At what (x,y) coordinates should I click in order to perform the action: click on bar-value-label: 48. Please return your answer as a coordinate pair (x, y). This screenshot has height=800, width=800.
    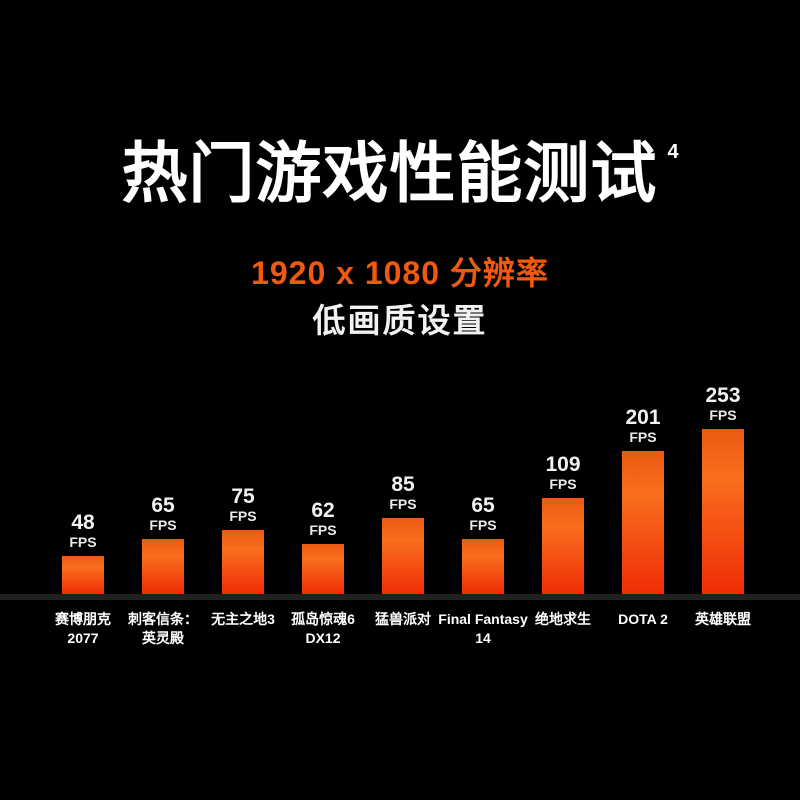
    Looking at the image, I should click on (83, 522).